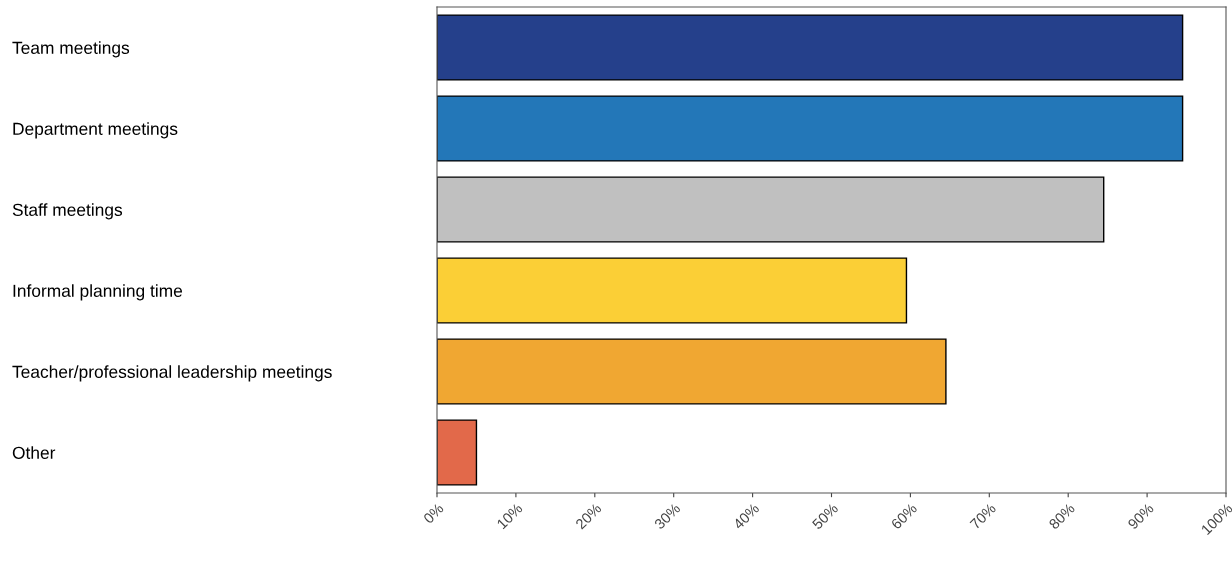  Describe the element at coordinates (98, 292) in the screenshot. I see `y-tick-label: Informal planning time` at that location.